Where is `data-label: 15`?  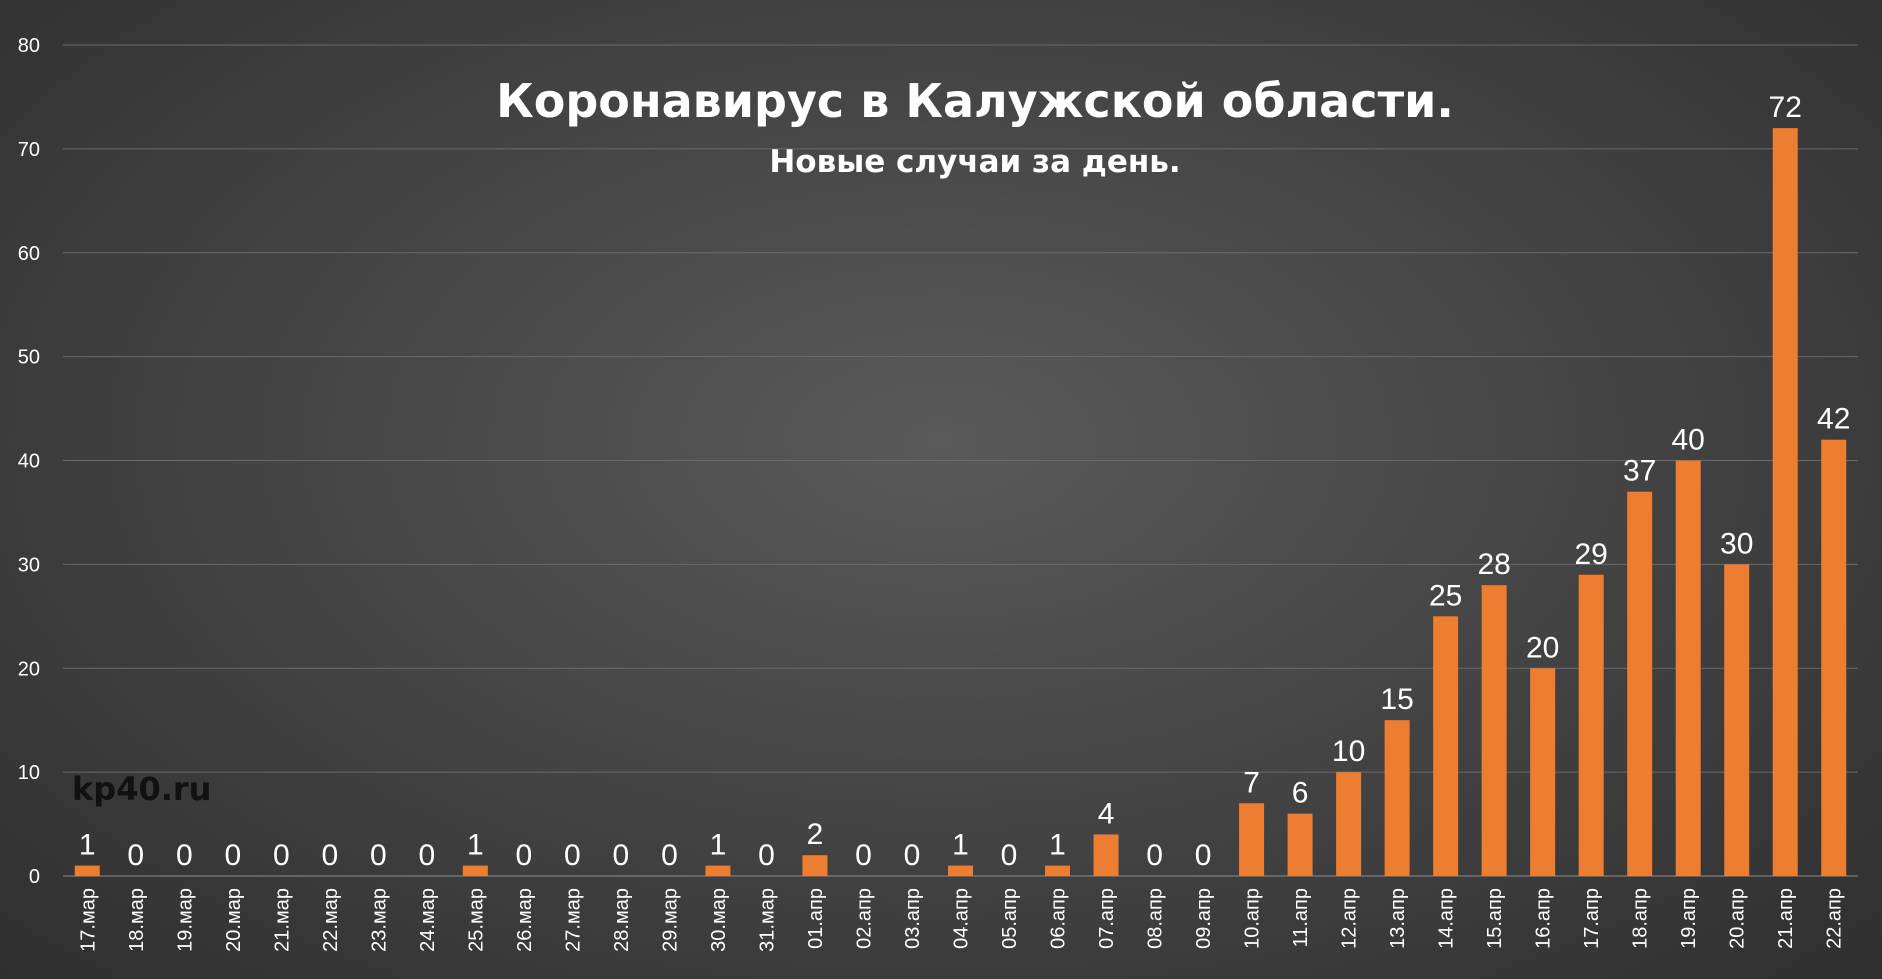 data-label: 15 is located at coordinates (1396, 699).